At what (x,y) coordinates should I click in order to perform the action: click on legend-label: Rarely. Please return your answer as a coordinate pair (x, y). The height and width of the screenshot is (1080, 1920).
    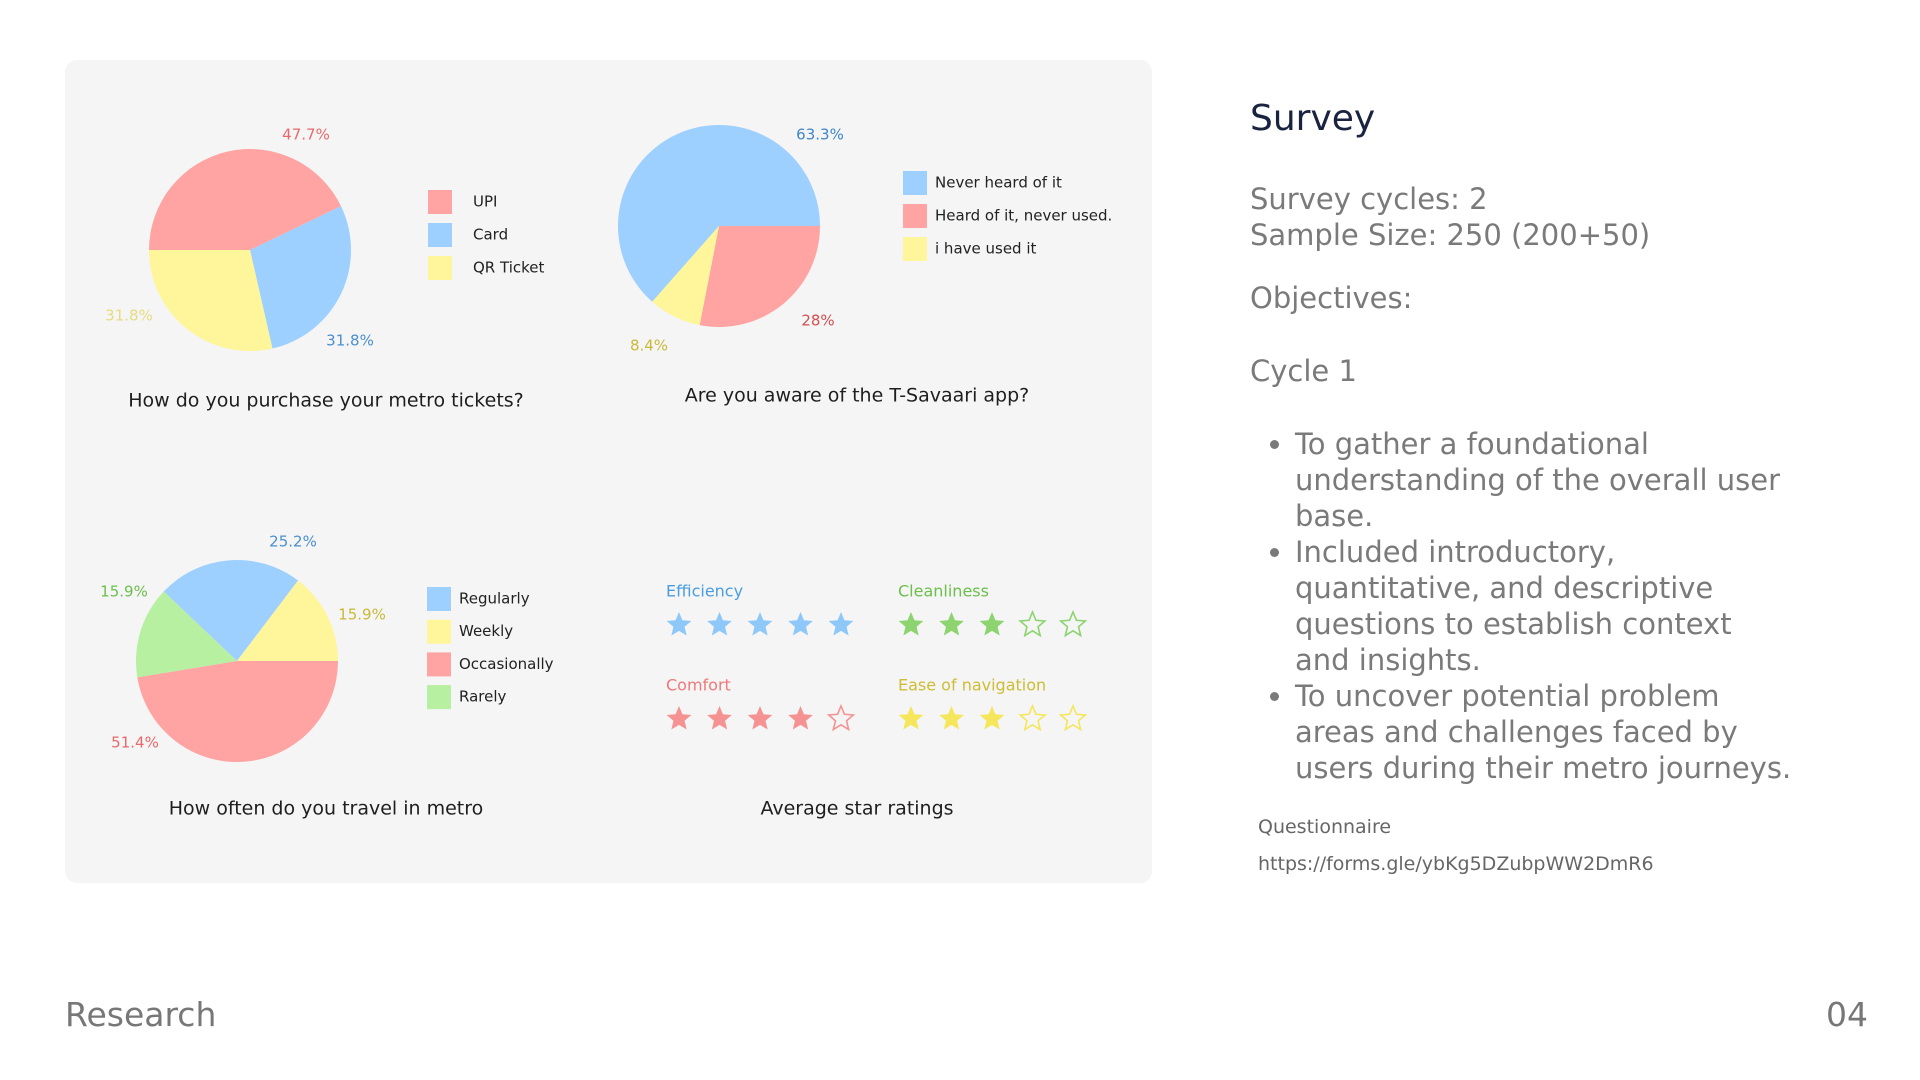
    Looking at the image, I should click on (483, 697).